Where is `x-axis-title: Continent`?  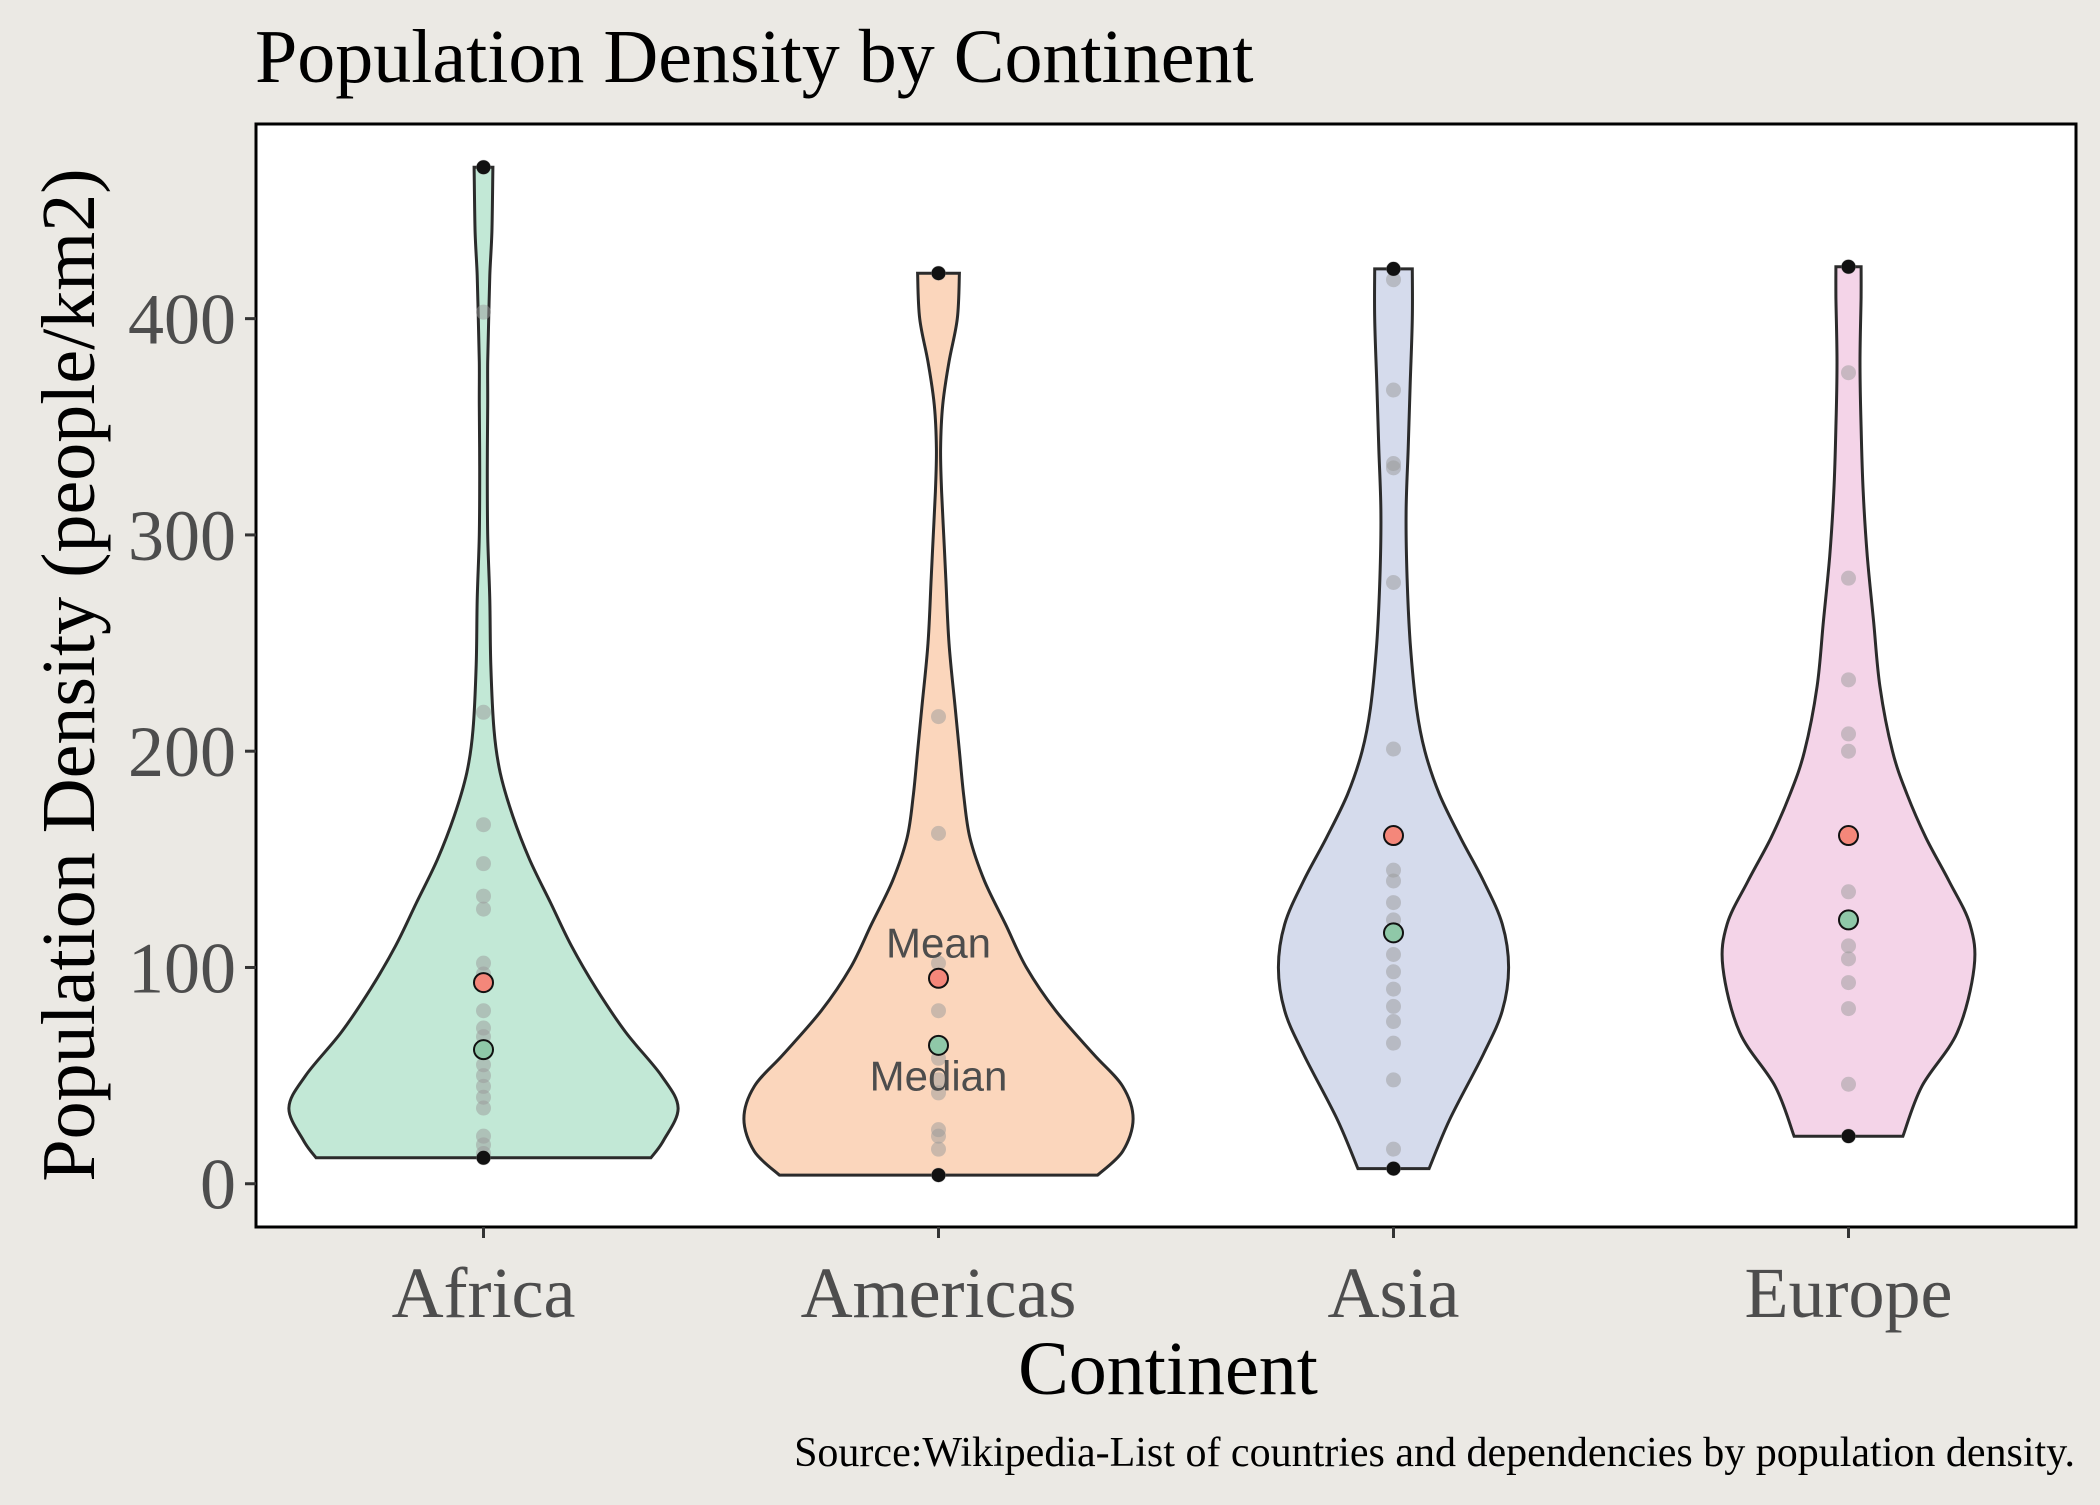
x-axis-title: Continent is located at coordinates (1168, 1369).